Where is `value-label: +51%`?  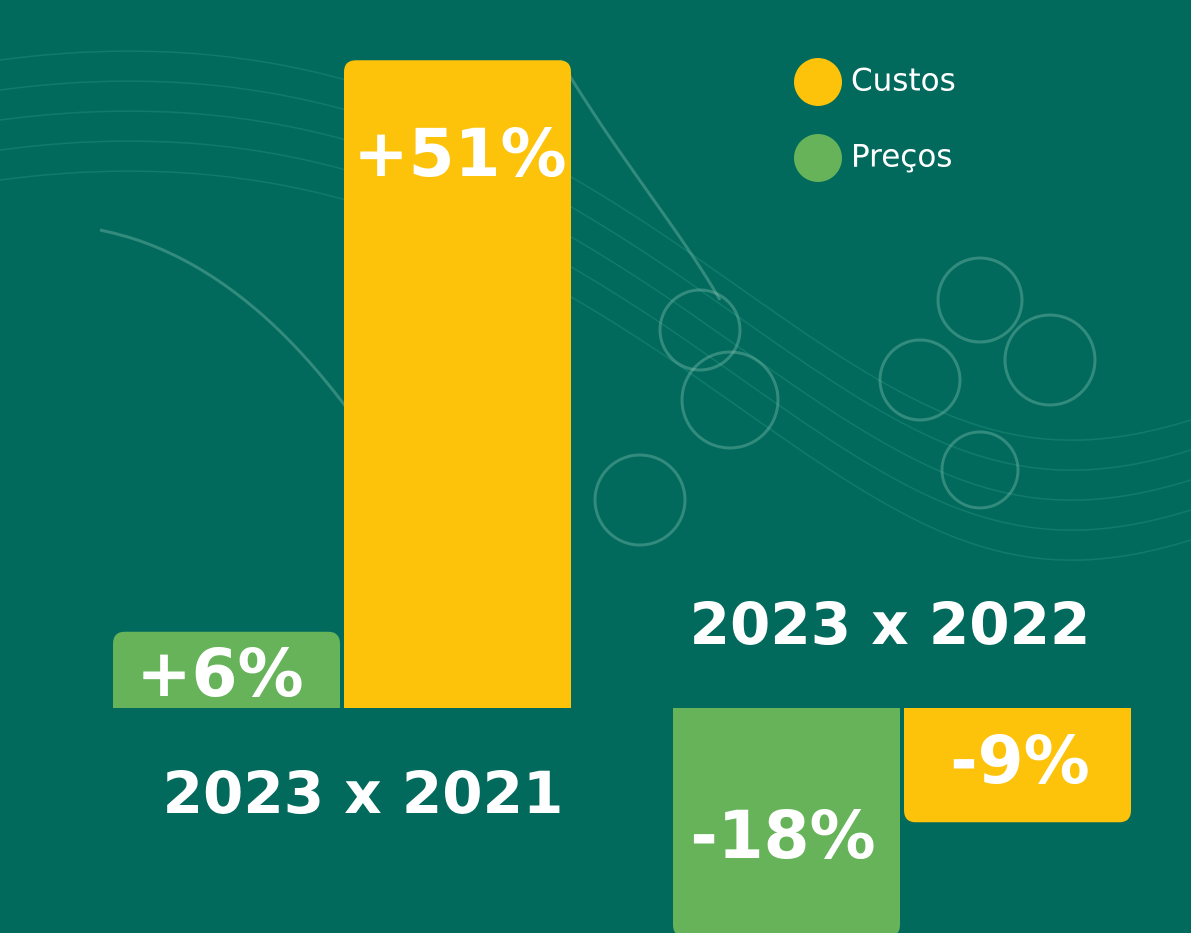
value-label: +51% is located at coordinates (459, 153).